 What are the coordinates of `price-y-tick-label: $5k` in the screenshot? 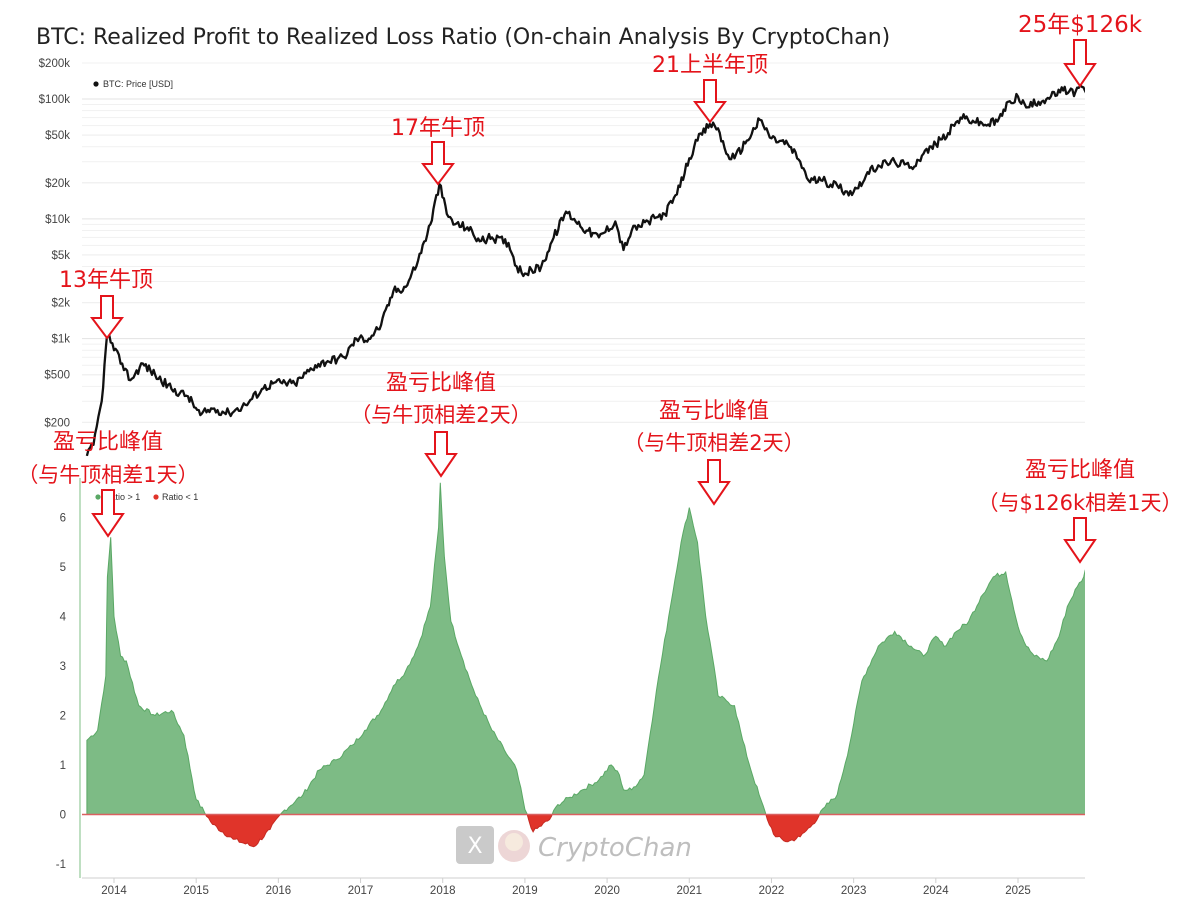 It's located at (60, 256).